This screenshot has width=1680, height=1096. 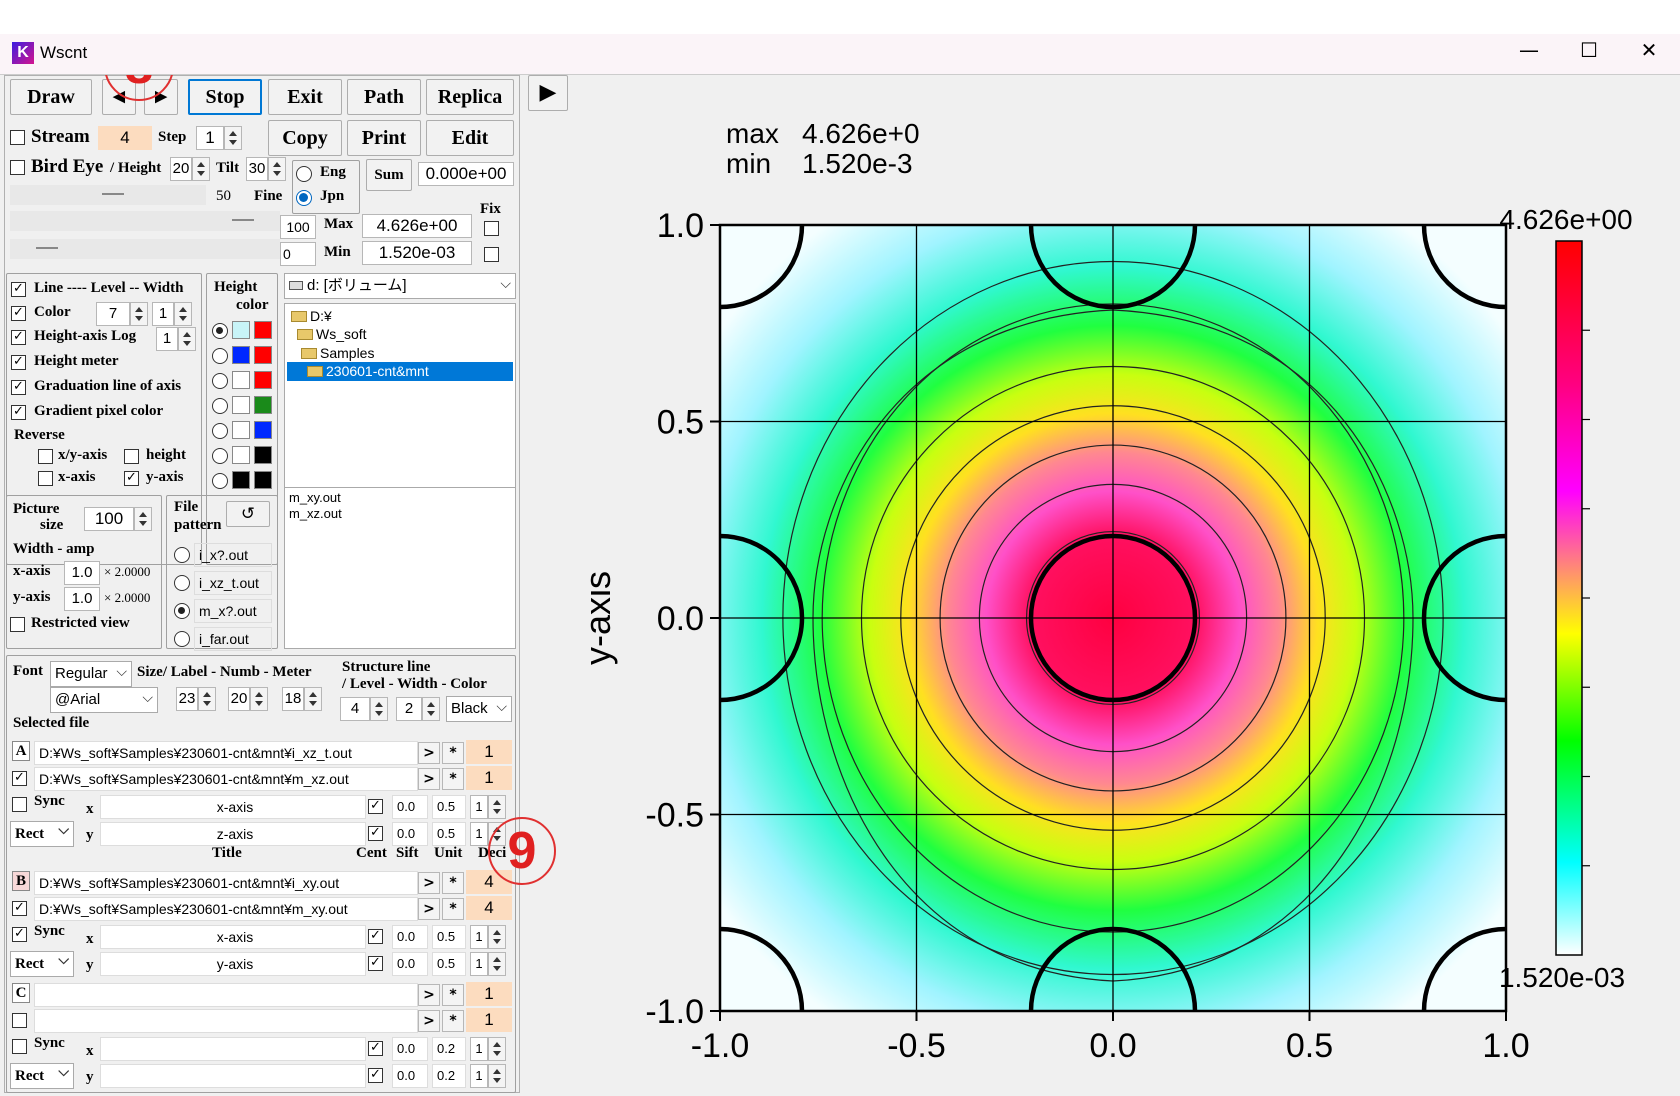 What do you see at coordinates (139, 314) in the screenshot?
I see `color-level-spinner` at bounding box center [139, 314].